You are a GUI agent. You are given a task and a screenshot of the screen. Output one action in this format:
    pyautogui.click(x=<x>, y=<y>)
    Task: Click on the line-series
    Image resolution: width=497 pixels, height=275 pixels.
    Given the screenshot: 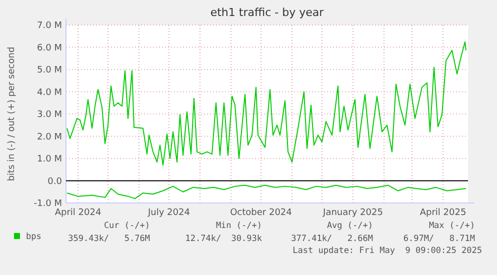 What is the action you would take?
    pyautogui.click(x=266, y=192)
    